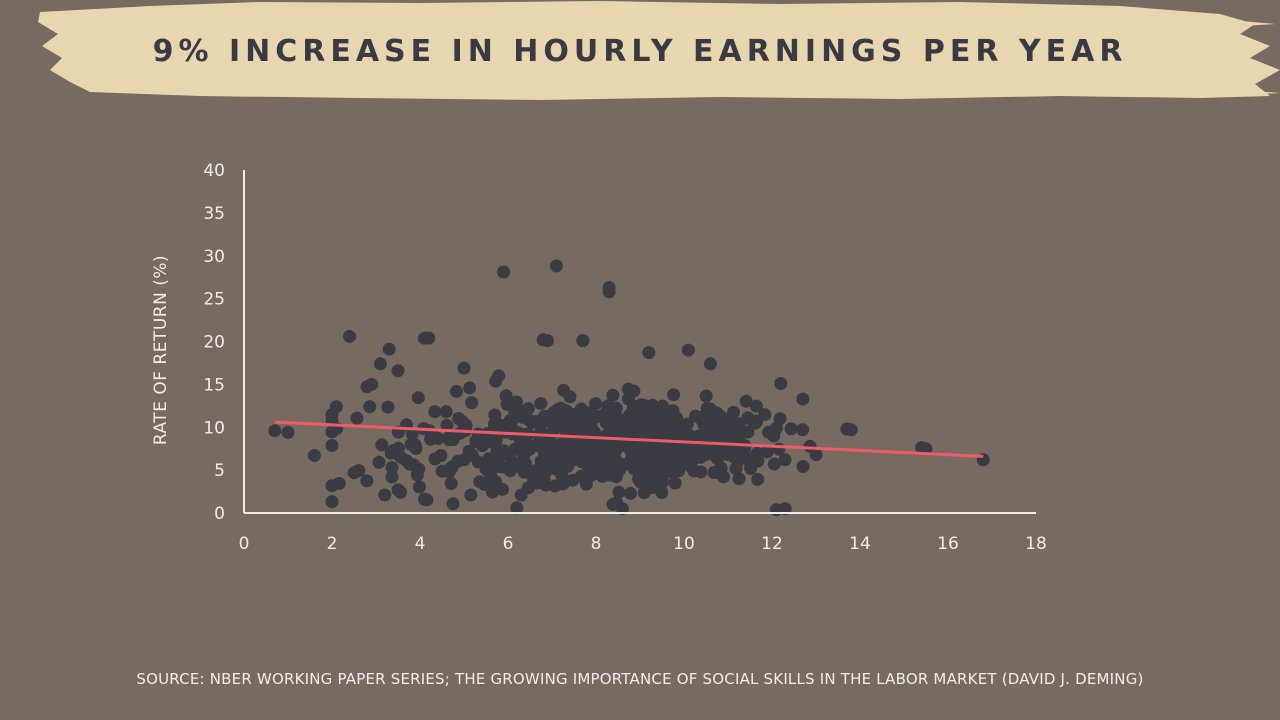 Image resolution: width=1280 pixels, height=720 pixels. I want to click on x-tick-label: 2, so click(332, 544).